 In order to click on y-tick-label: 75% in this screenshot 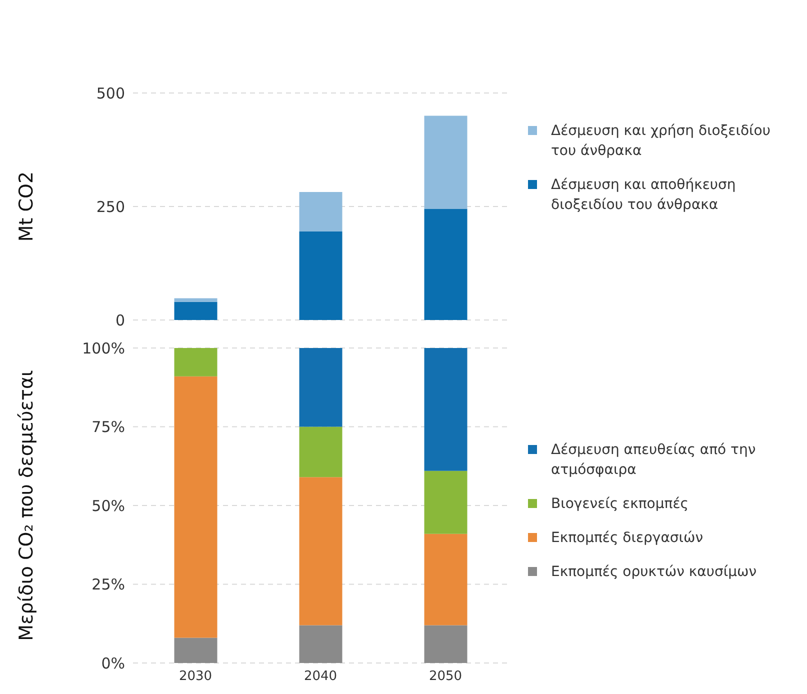, I will do `click(108, 427)`.